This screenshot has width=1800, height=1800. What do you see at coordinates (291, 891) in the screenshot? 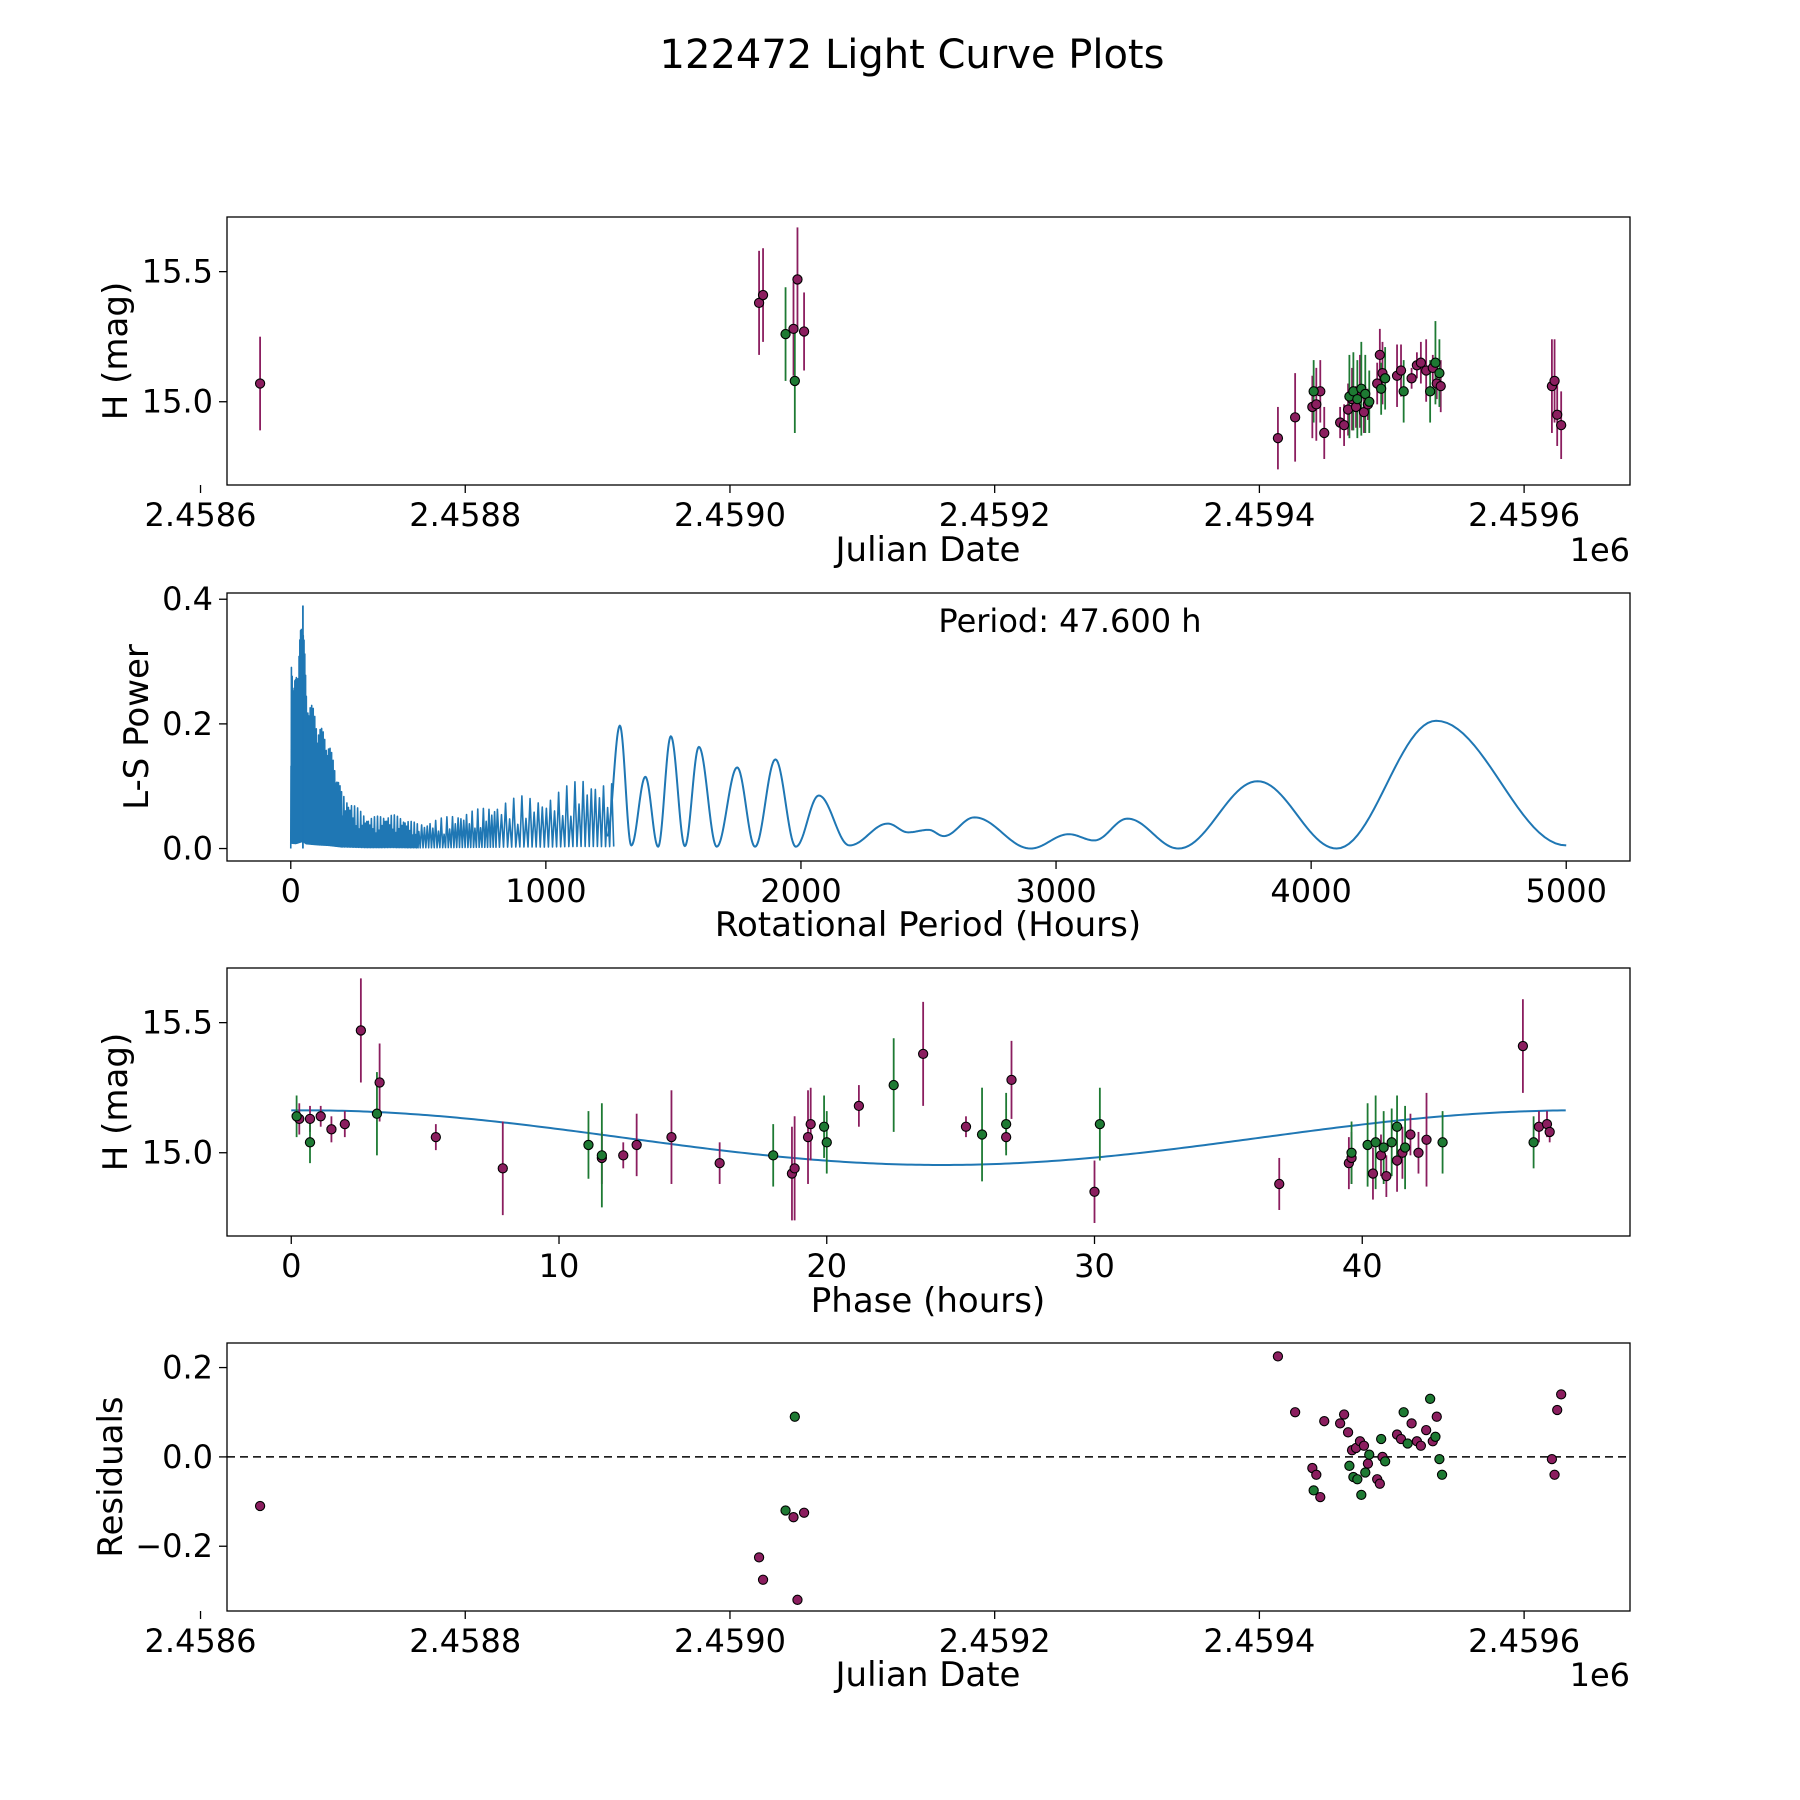
I see `x-tick-label: 0` at bounding box center [291, 891].